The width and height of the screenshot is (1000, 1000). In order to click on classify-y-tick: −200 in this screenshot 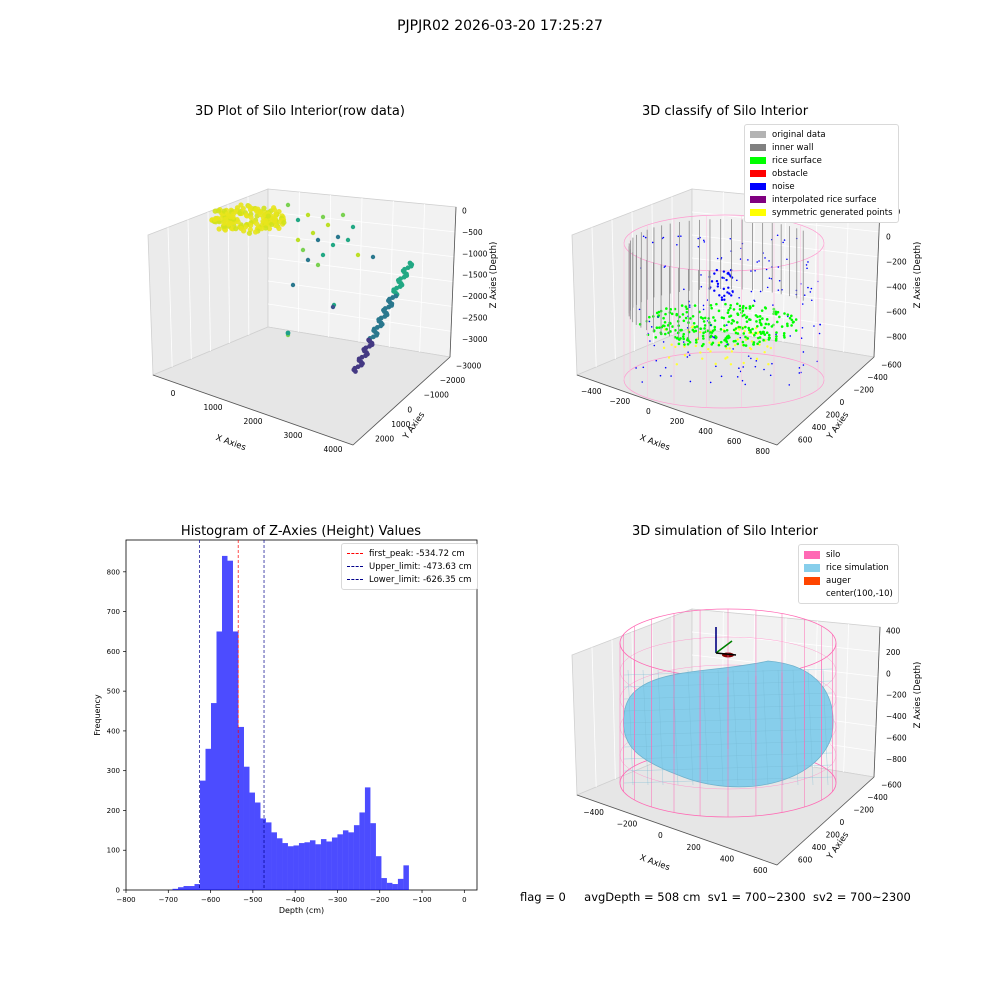, I will do `click(863, 389)`.